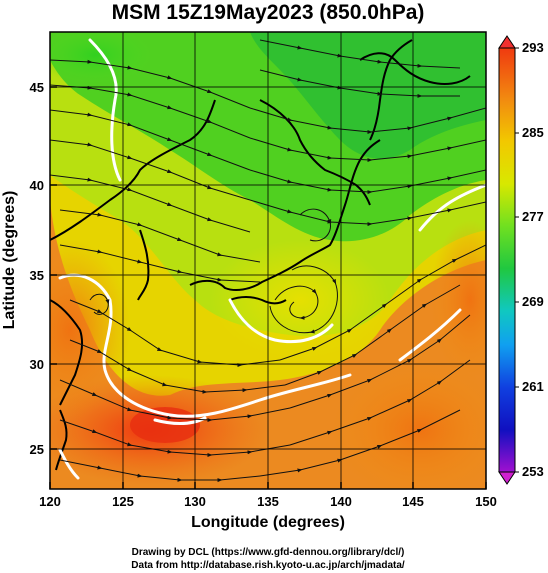  I want to click on y-tick-label: 30, so click(37, 364).